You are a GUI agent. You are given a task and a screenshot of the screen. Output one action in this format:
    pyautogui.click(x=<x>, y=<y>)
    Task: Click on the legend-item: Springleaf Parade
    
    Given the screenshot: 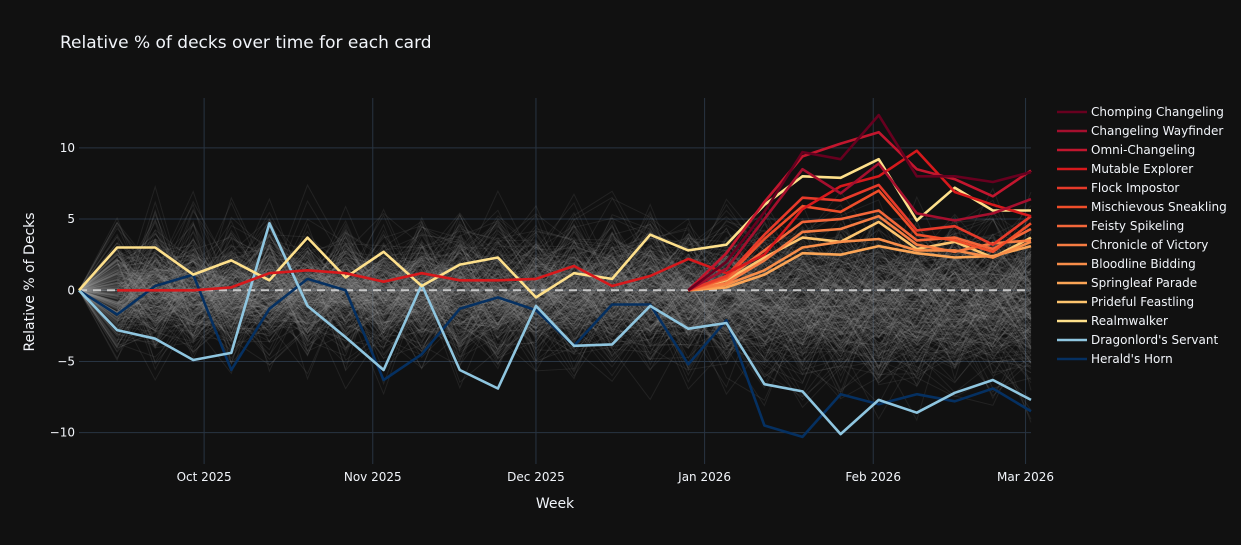 What is the action you would take?
    pyautogui.click(x=1127, y=283)
    